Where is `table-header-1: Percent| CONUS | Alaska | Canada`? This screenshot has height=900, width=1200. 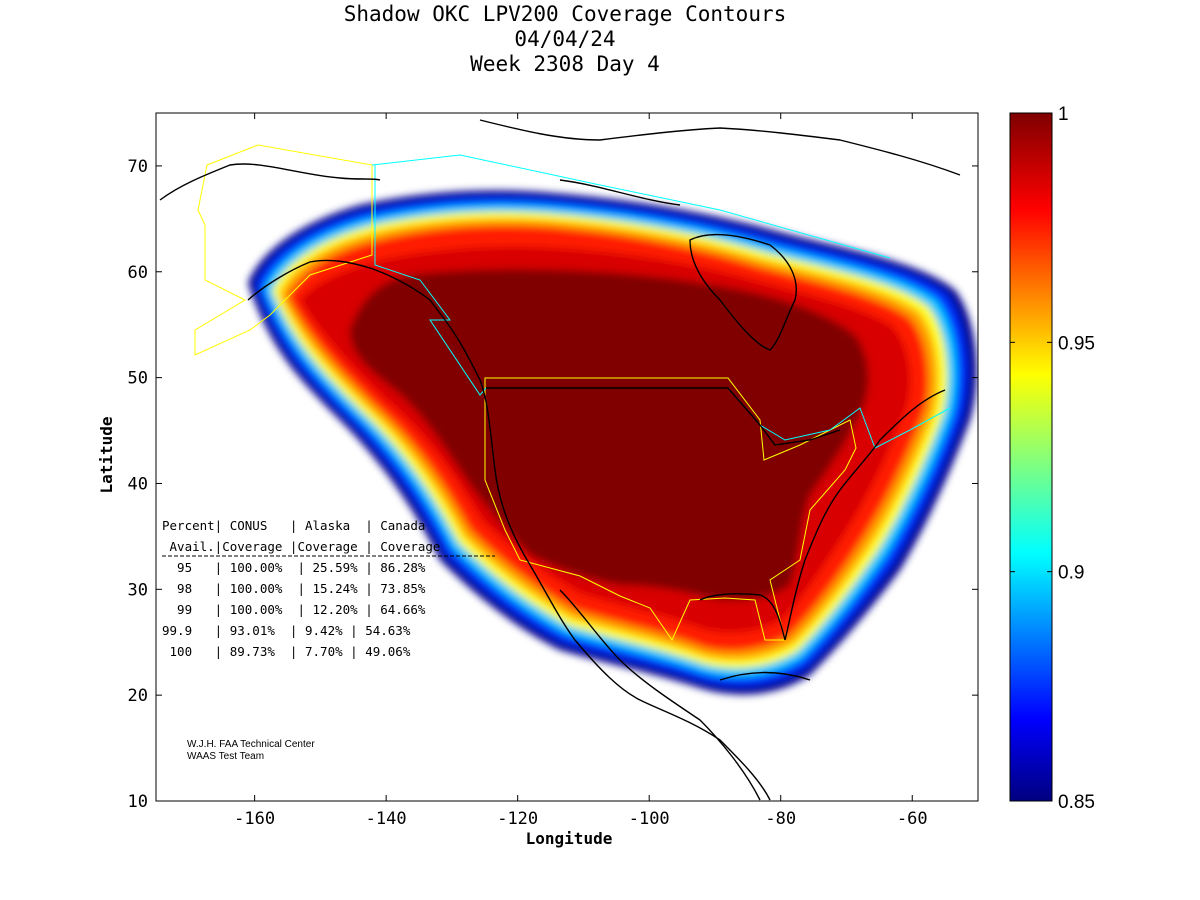
table-header-1: Percent| CONUS | Alaska | Canada is located at coordinates (293, 525).